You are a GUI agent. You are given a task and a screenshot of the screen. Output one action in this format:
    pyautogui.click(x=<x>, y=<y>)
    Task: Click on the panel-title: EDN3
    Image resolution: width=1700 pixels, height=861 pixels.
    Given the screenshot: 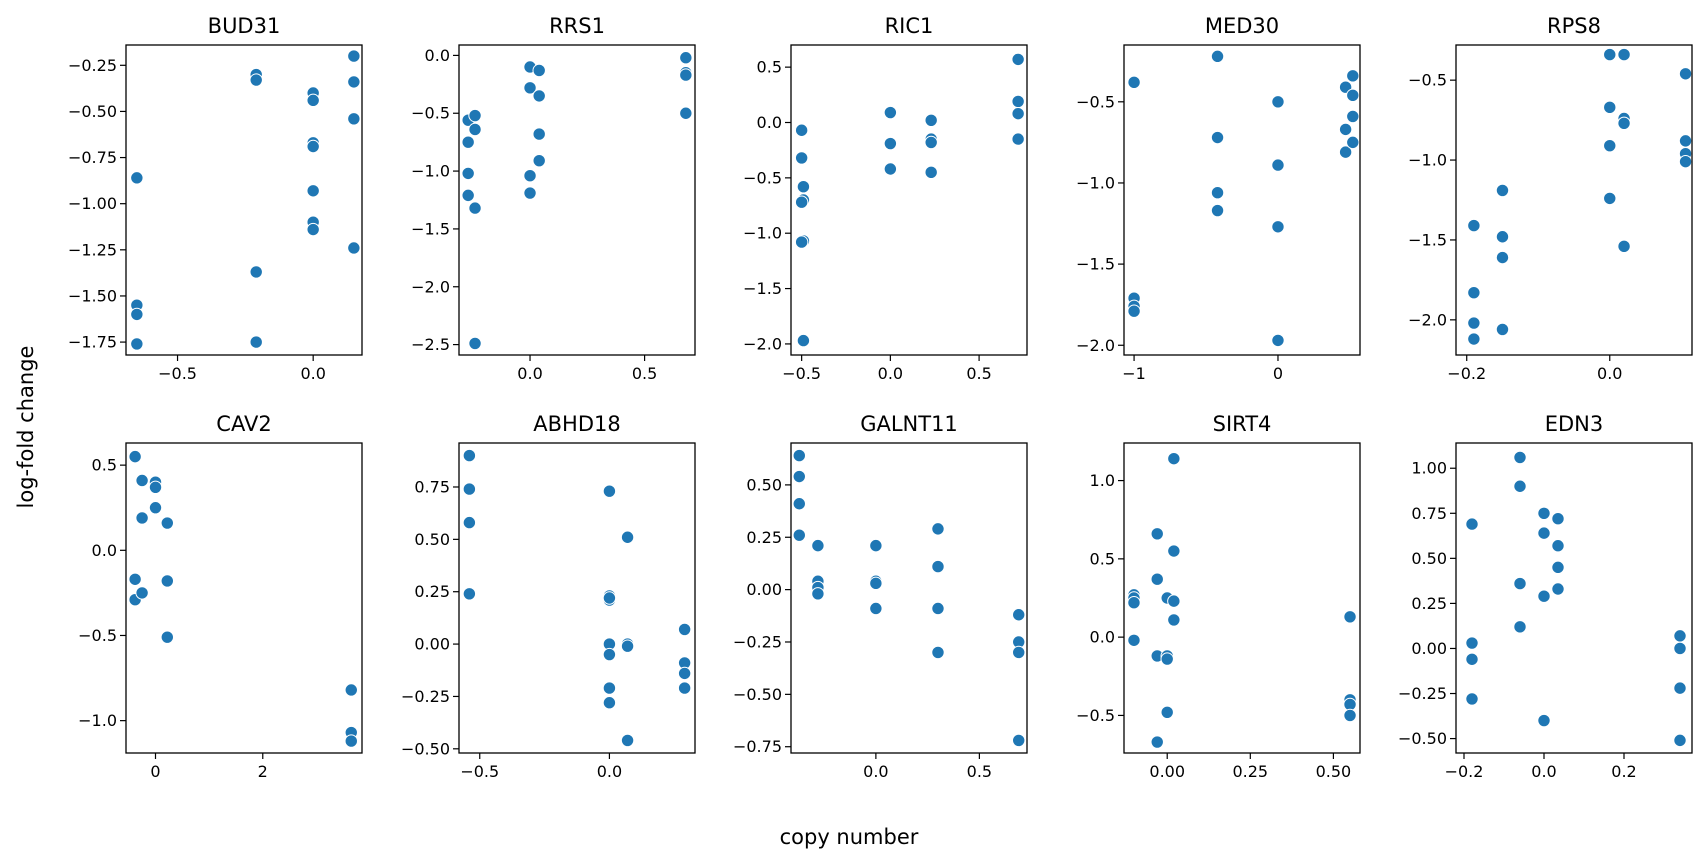 What is the action you would take?
    pyautogui.click(x=1574, y=424)
    